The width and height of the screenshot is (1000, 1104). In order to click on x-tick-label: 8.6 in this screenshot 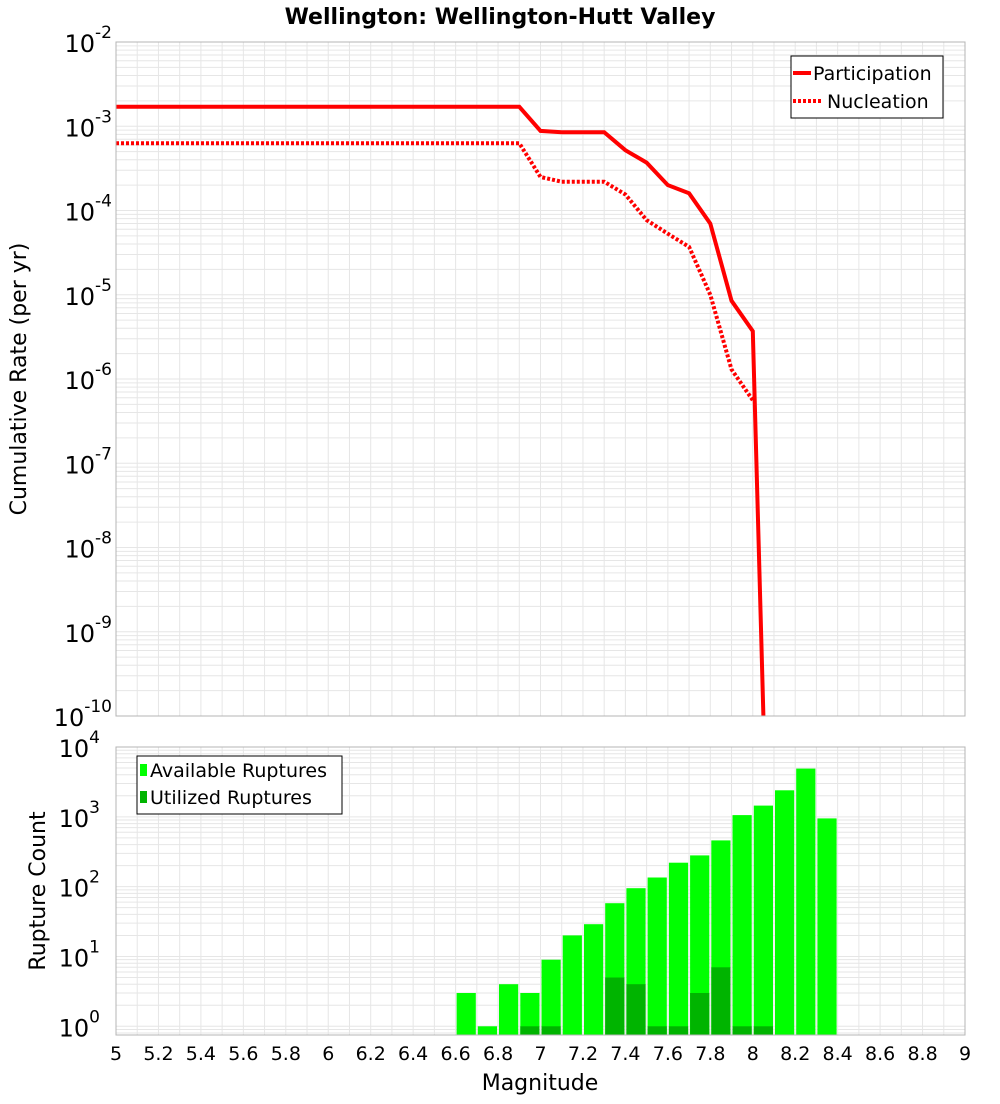, I will do `click(880, 1054)`.